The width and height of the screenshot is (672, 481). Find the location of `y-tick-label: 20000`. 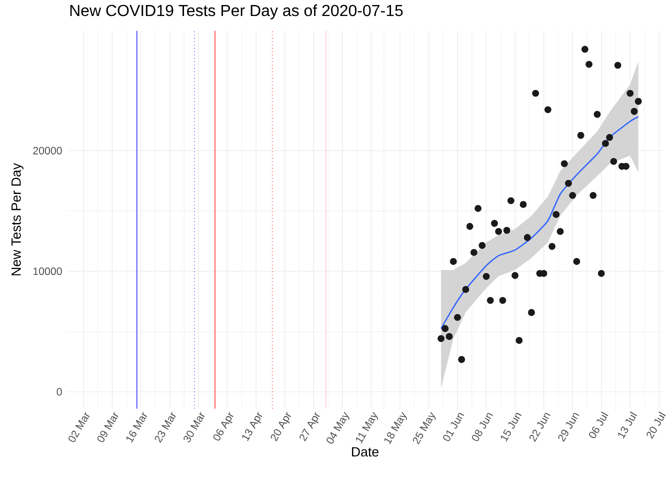

y-tick-label: 20000 is located at coordinates (47, 151).